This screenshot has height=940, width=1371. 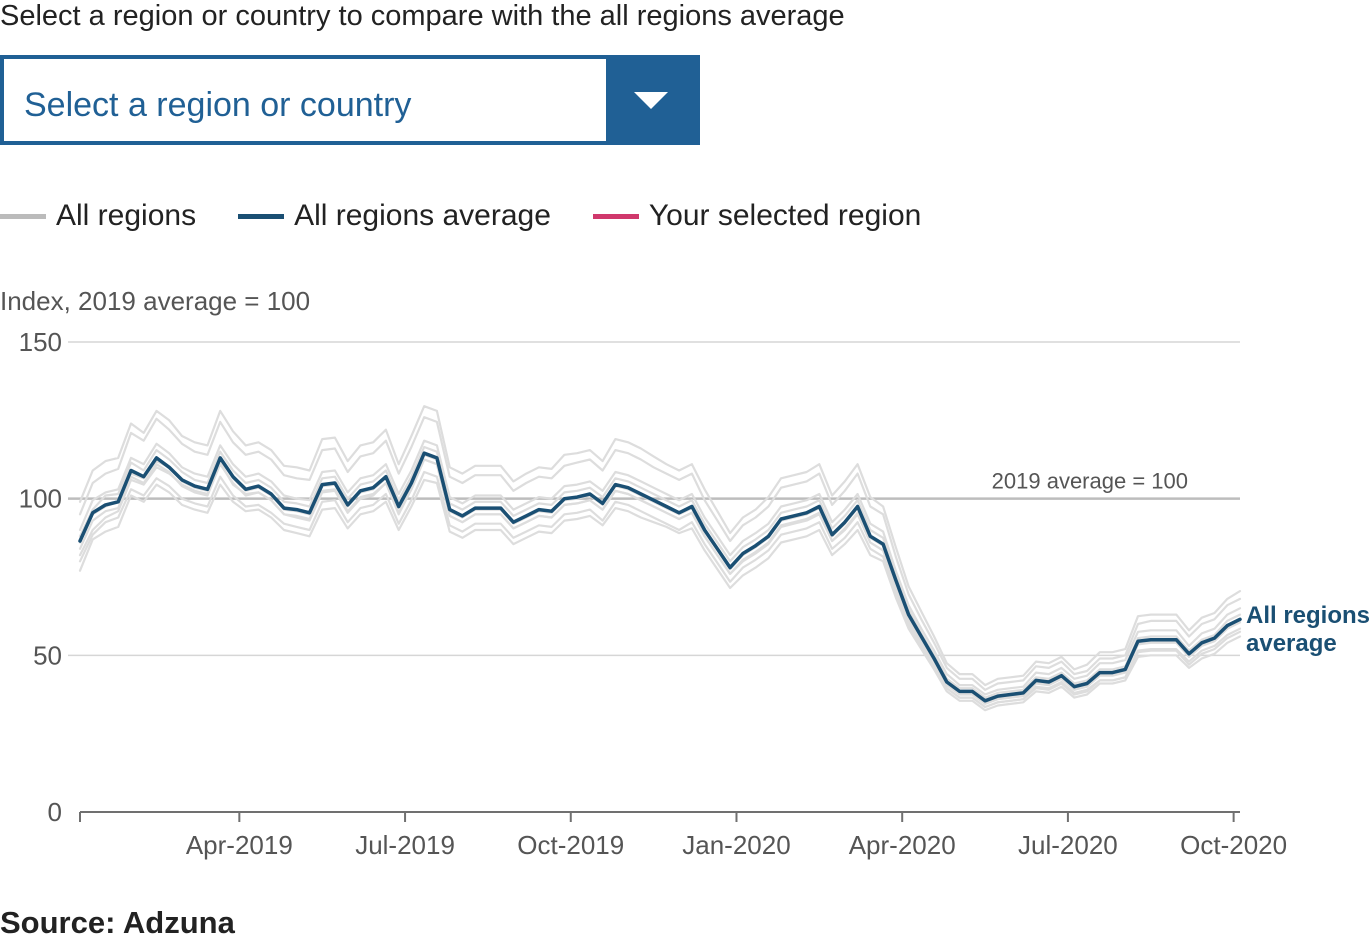 What do you see at coordinates (117, 922) in the screenshot?
I see `source-note: Source: Adzuna` at bounding box center [117, 922].